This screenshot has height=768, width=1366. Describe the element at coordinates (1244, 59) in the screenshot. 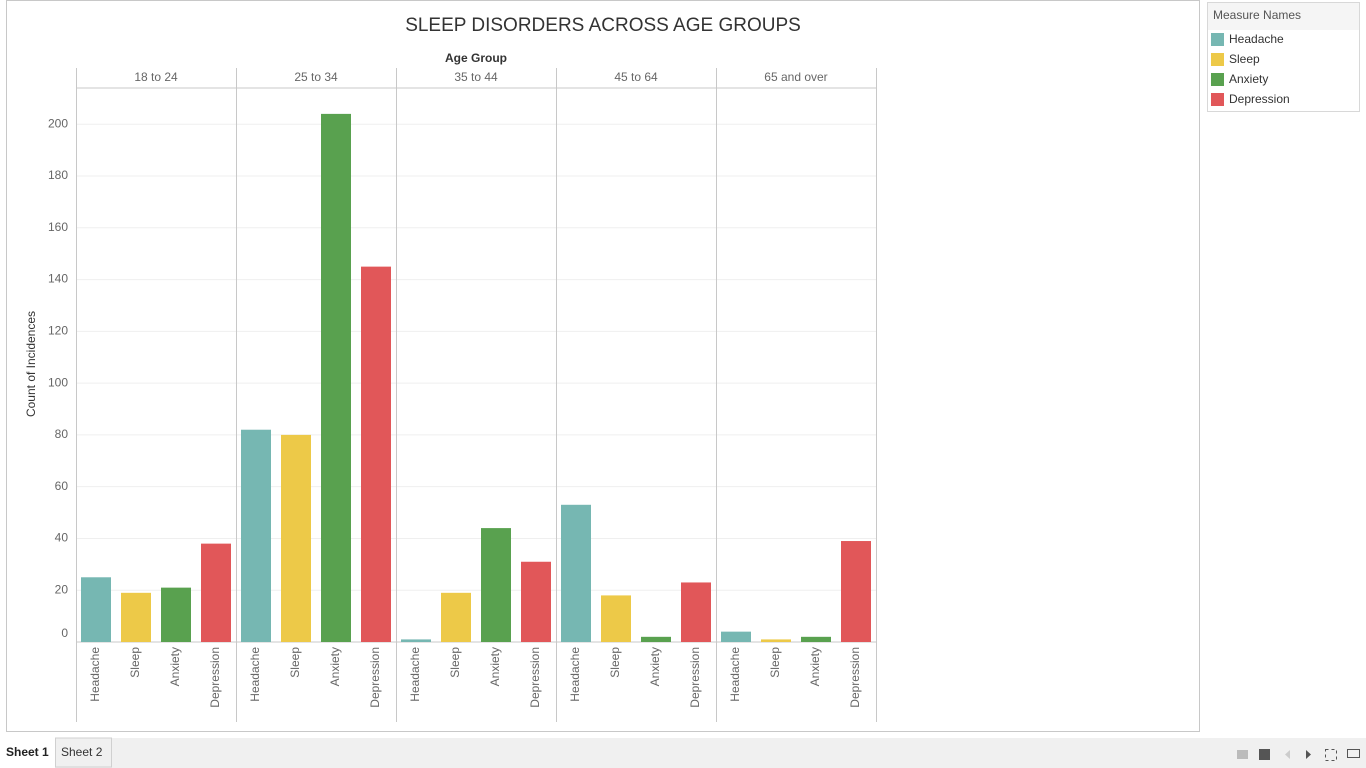

I see `legend-label: Sleep` at that location.